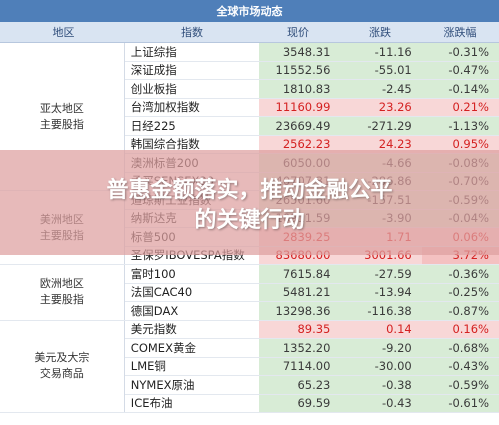  What do you see at coordinates (298, 32) in the screenshot?
I see `column-header-price: 现价` at bounding box center [298, 32].